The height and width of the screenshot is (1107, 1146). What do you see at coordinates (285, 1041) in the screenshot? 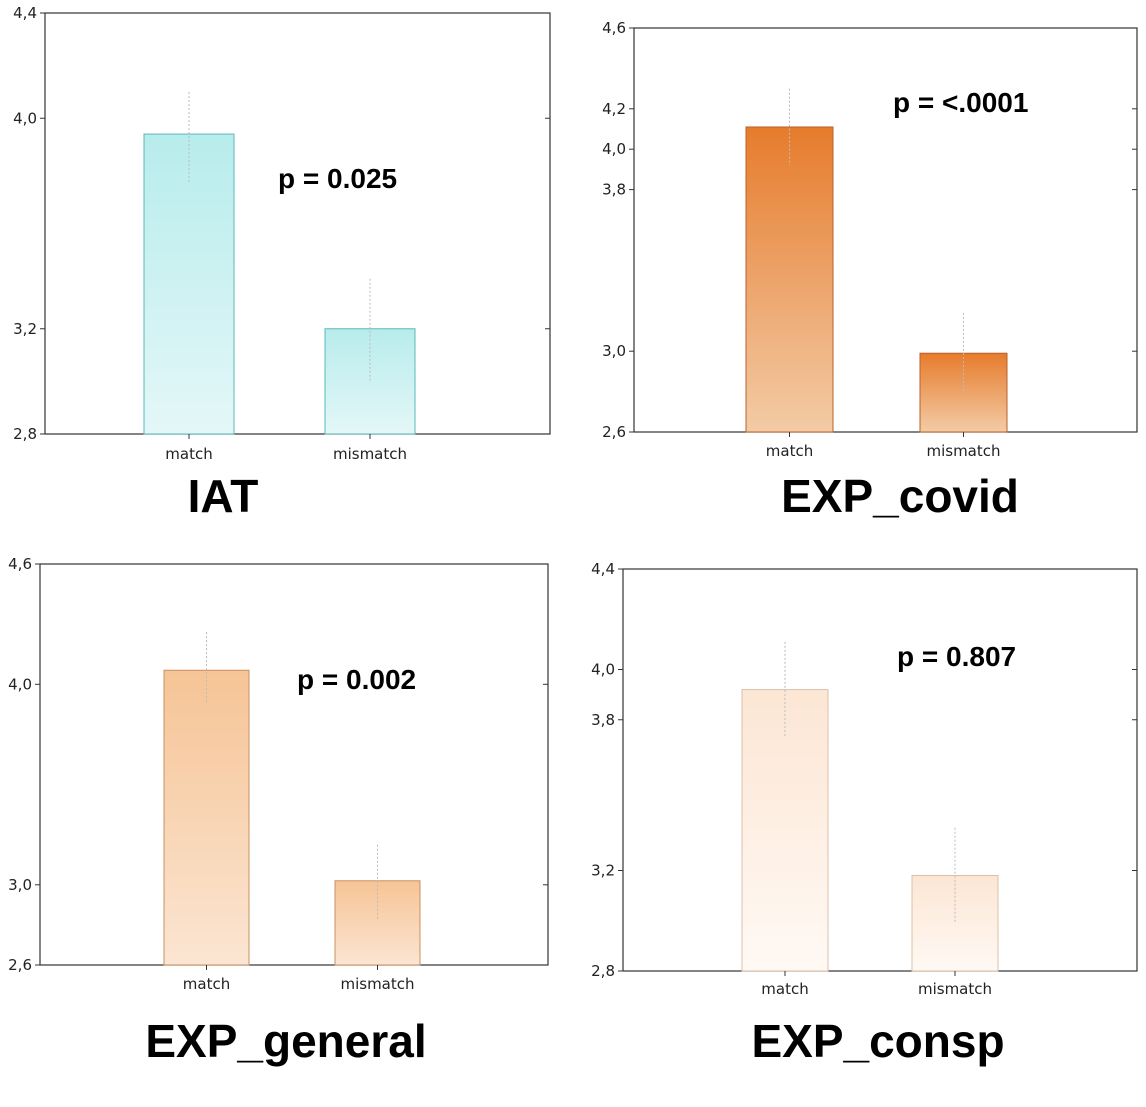
I see `panel-title: EXP_general` at bounding box center [285, 1041].